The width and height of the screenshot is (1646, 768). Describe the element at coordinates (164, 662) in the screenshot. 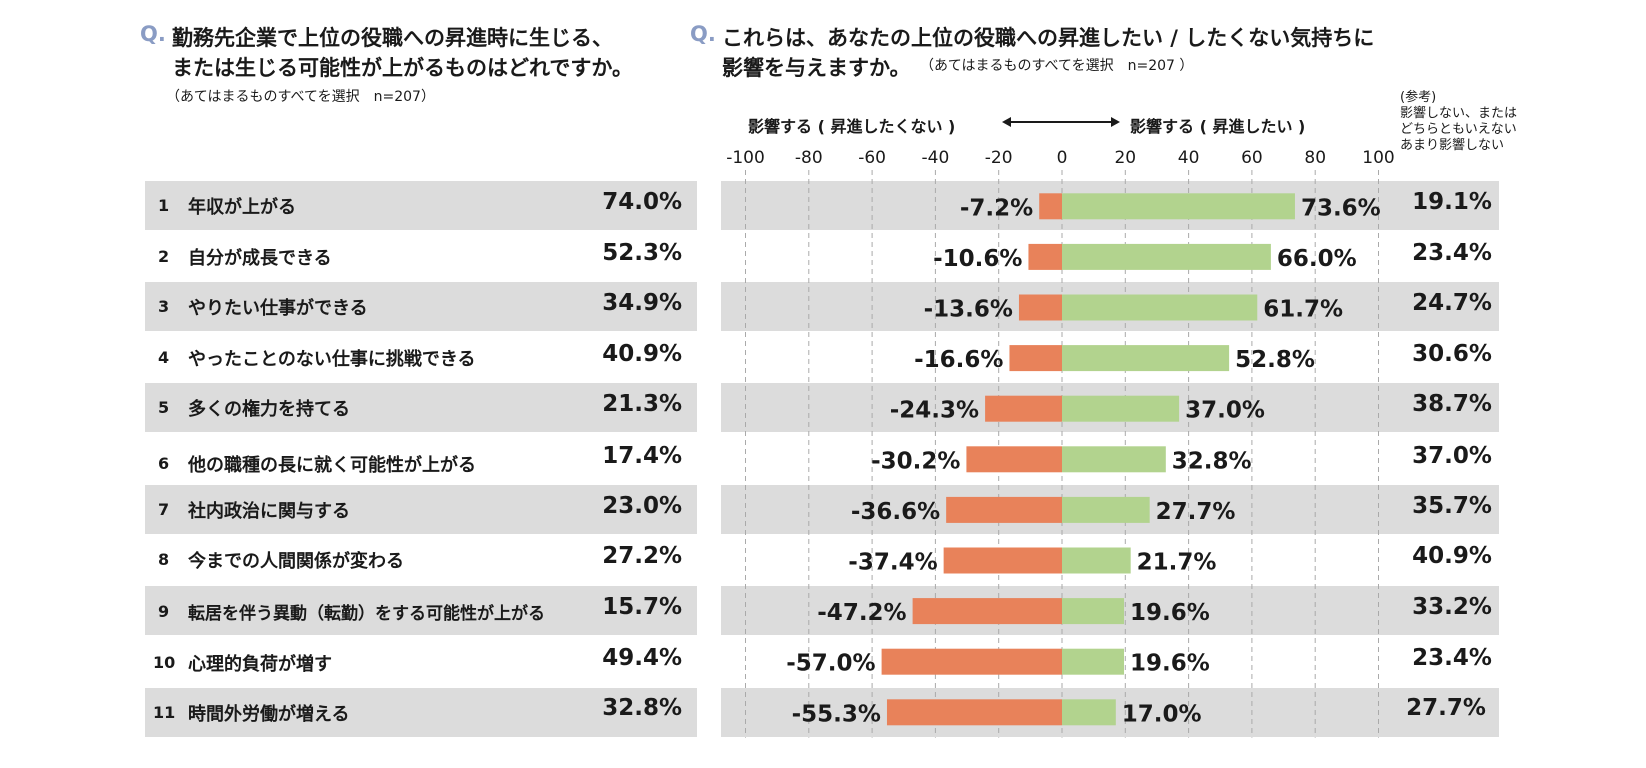

I see `row-number: 10` at that location.